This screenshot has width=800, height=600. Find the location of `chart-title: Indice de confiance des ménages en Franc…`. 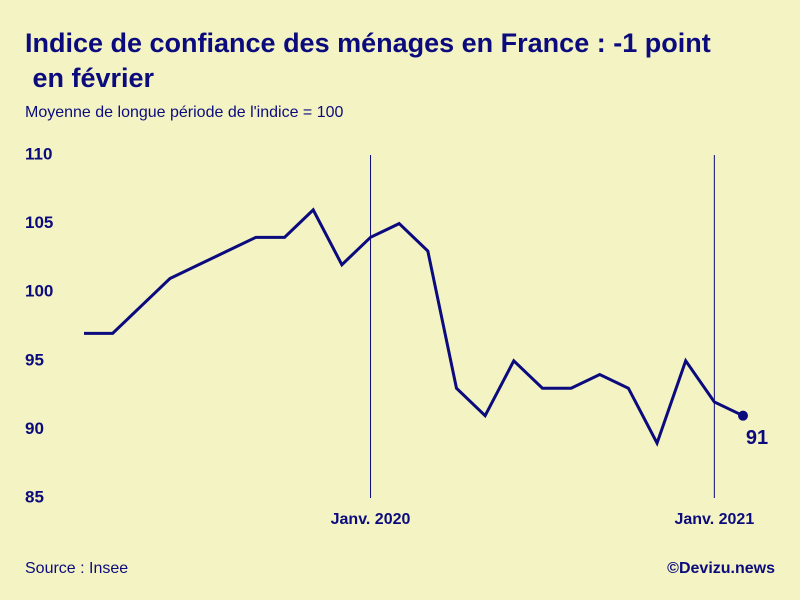

chart-title: Indice de confiance des ménages en Franc… is located at coordinates (368, 60).